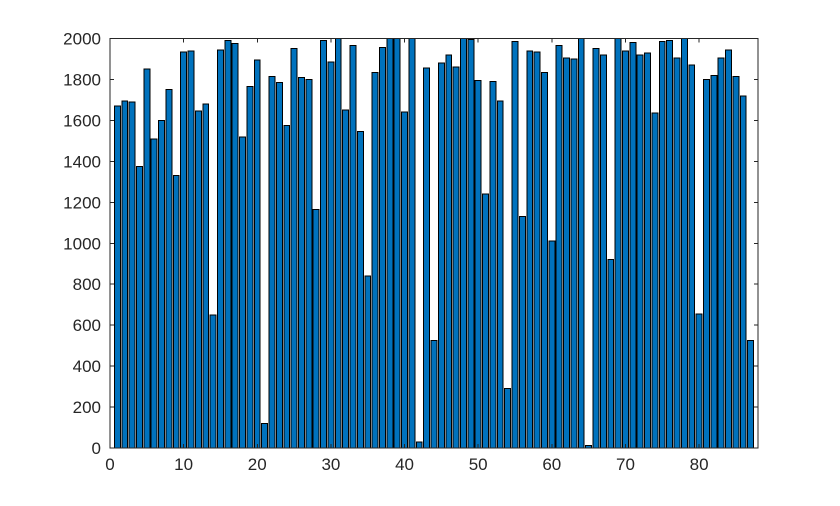 This screenshot has height=506, width=840. I want to click on x-tick-label: 70, so click(625, 464).